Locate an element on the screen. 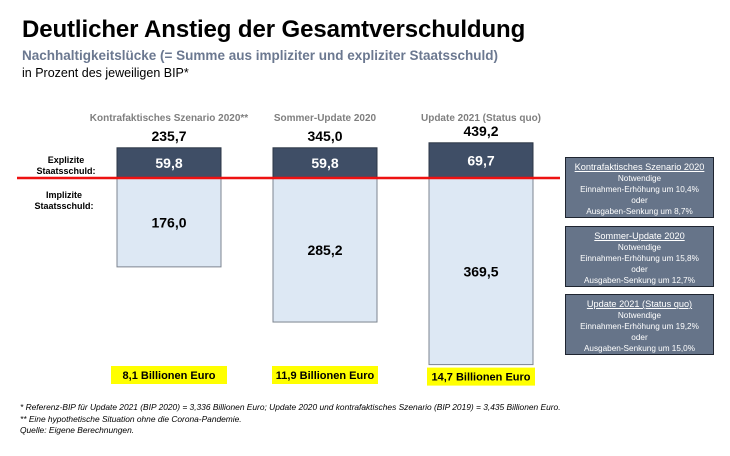 Image resolution: width=730 pixels, height=456 pixels. scenario-label: Update 2021 (Status quo) is located at coordinates (481, 118).